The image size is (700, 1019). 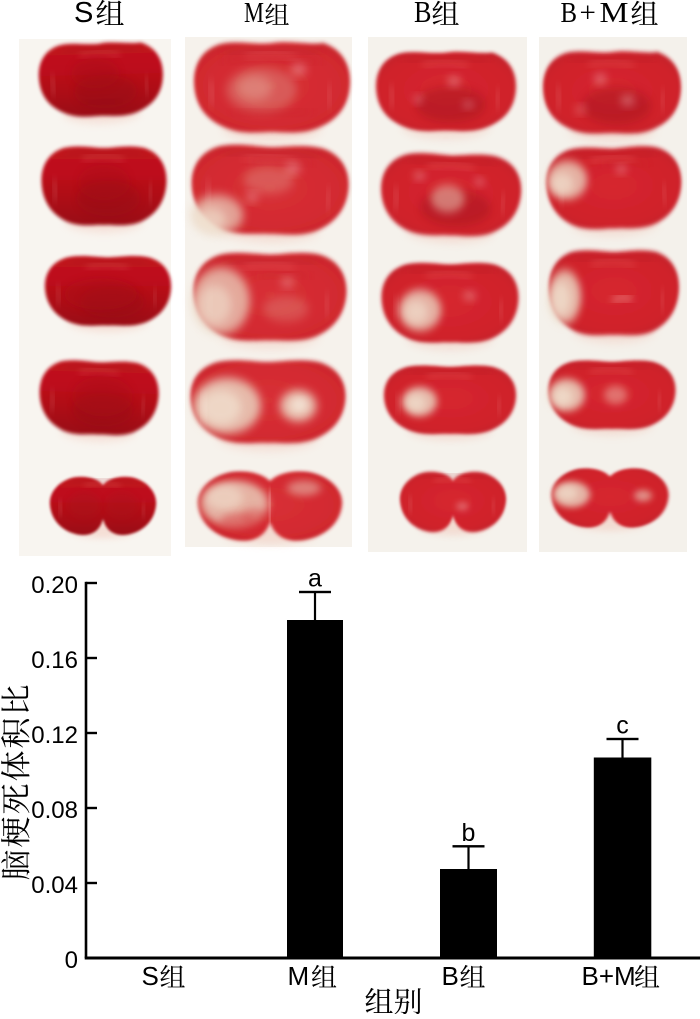 What do you see at coordinates (609, 976) in the screenshot?
I see `svg-text: B+M` at bounding box center [609, 976].